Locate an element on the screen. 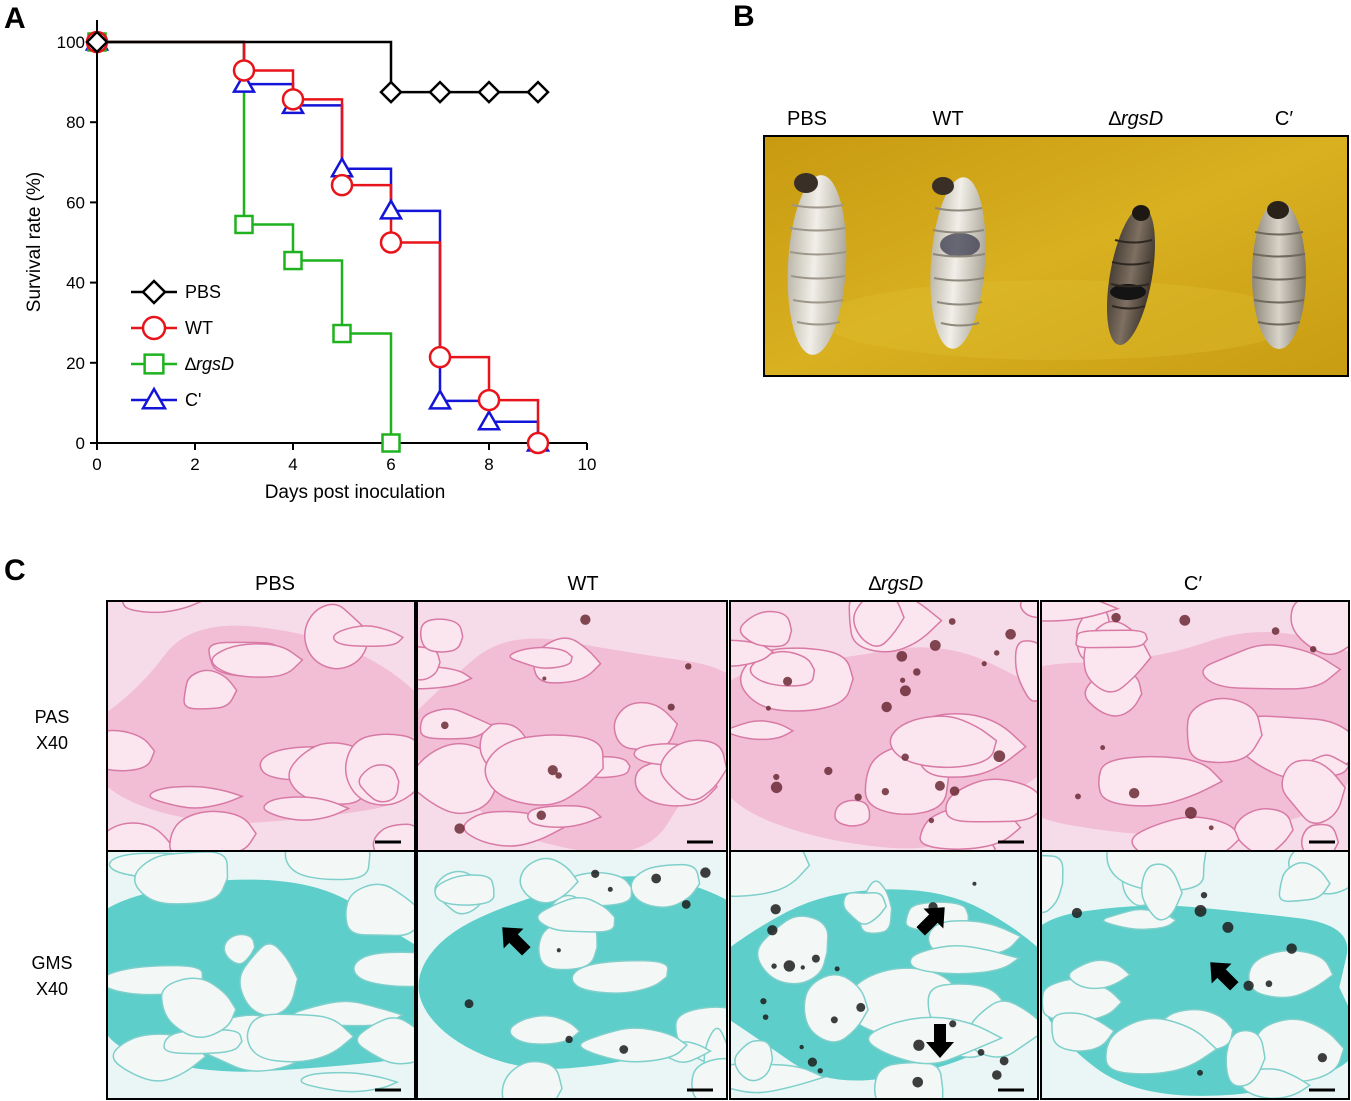 The width and height of the screenshot is (1351, 1101). arrow-icon is located at coordinates (930, 921).